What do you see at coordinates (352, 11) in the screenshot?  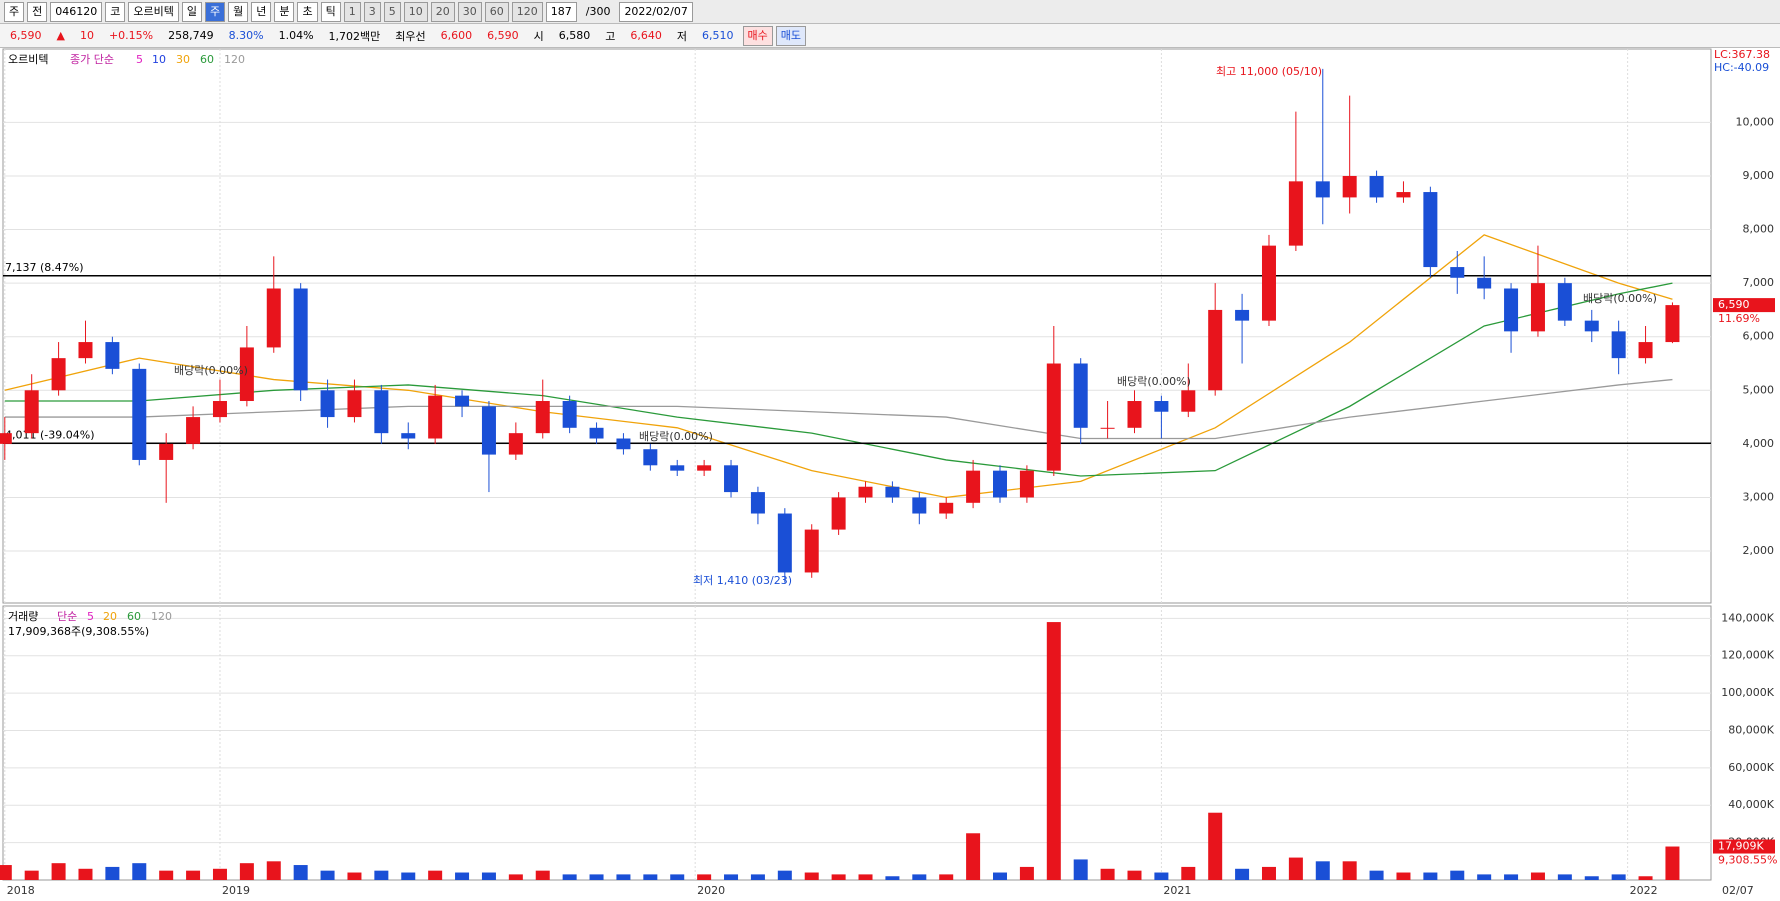 I see `toolbar-button: 1` at bounding box center [352, 11].